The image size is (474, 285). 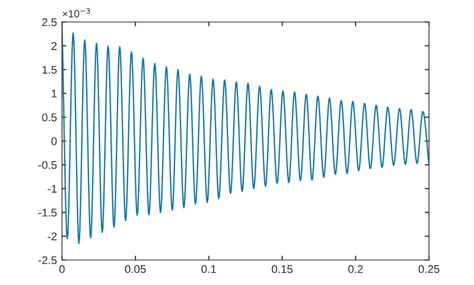 What do you see at coordinates (54, 46) in the screenshot?
I see `y-tick-label: 2` at bounding box center [54, 46].